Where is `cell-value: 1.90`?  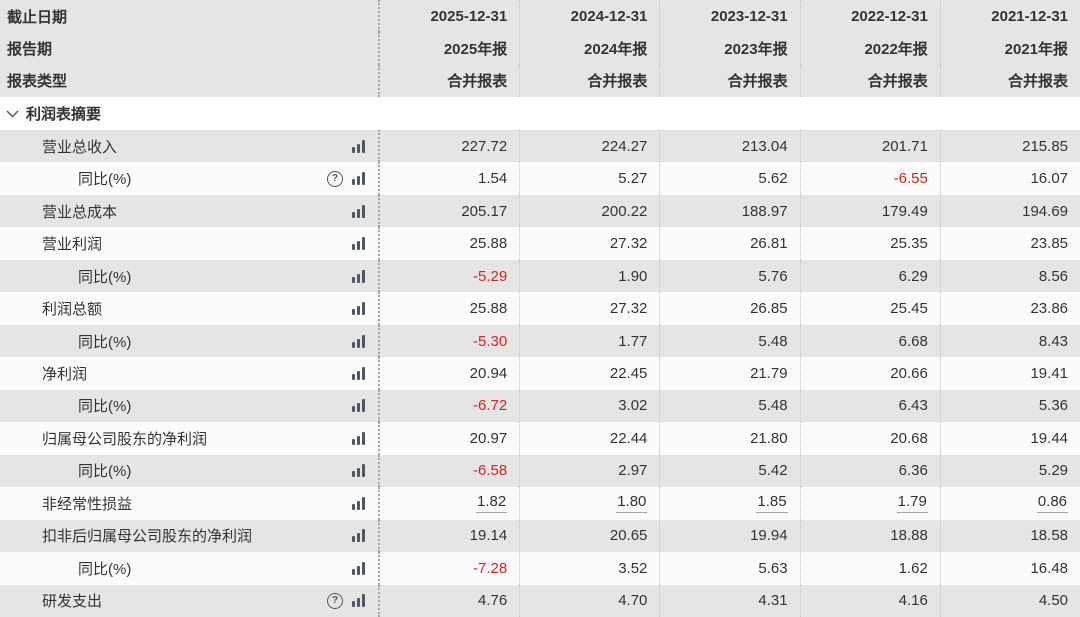 cell-value: 1.90 is located at coordinates (633, 276).